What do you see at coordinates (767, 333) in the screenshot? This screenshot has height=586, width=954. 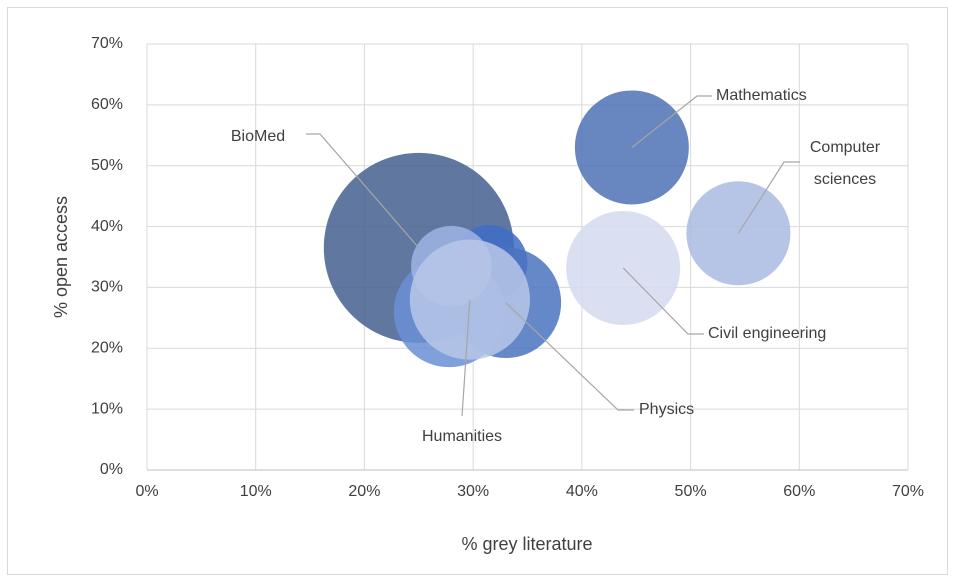 I see `data-label: Civil engineering` at bounding box center [767, 333].